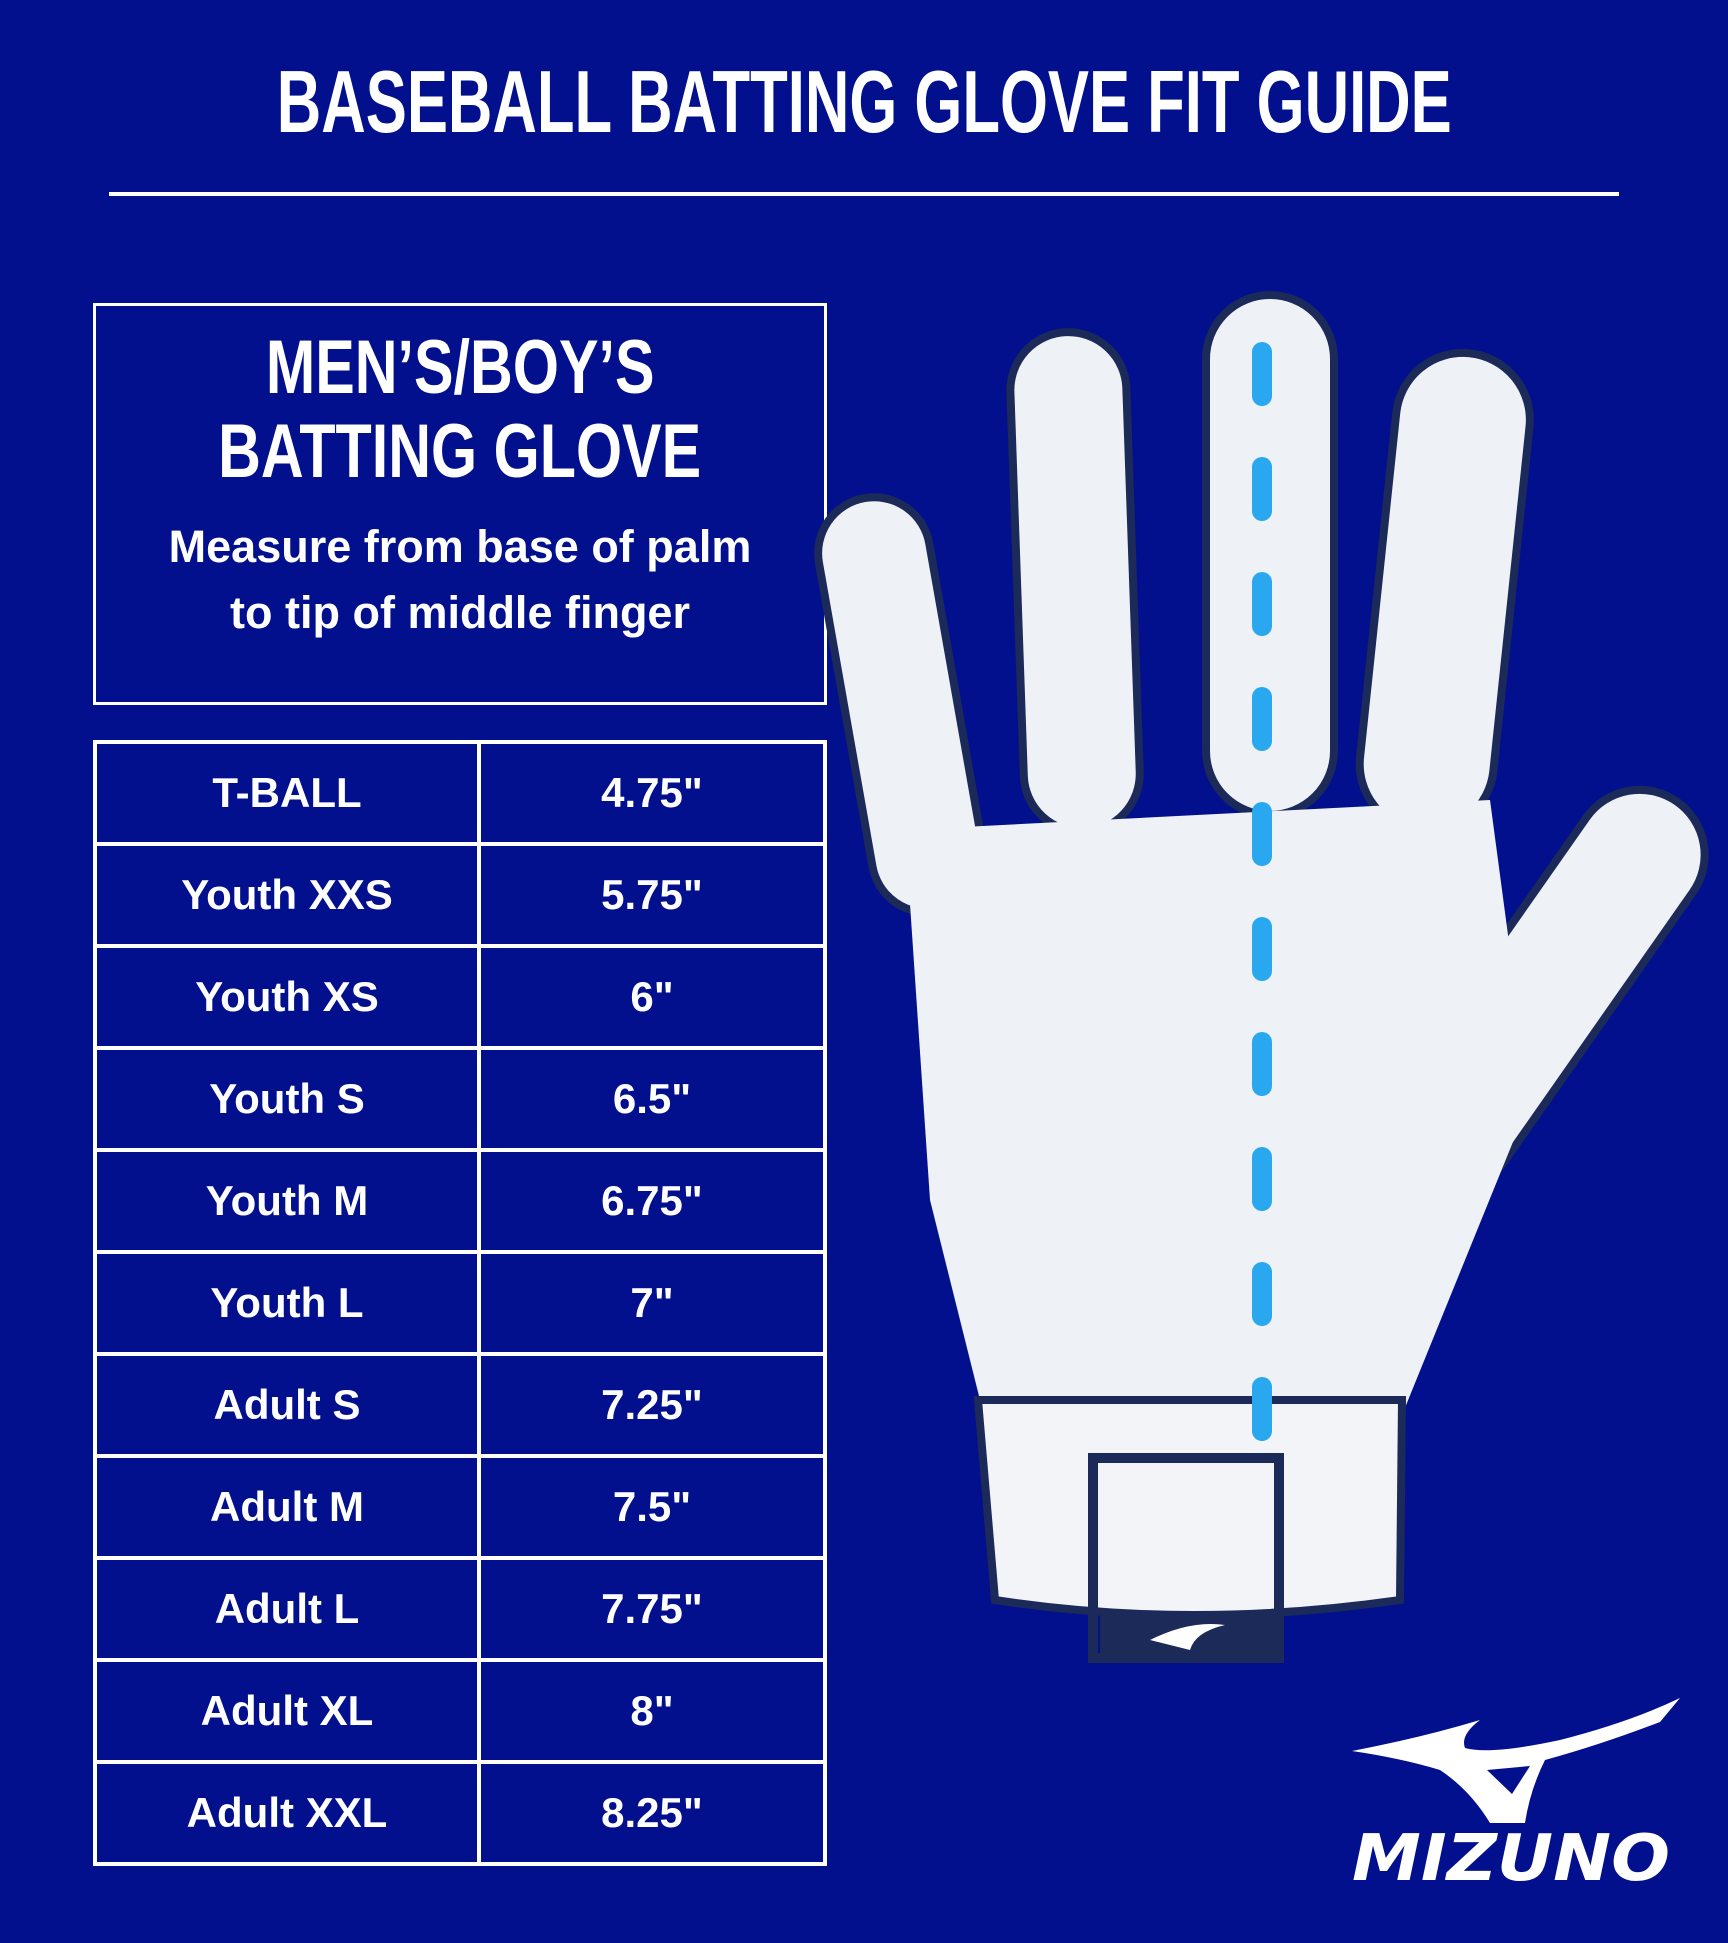 This screenshot has height=1943, width=1728. What do you see at coordinates (652, 1201) in the screenshot?
I see `hand-length: 6.75"` at bounding box center [652, 1201].